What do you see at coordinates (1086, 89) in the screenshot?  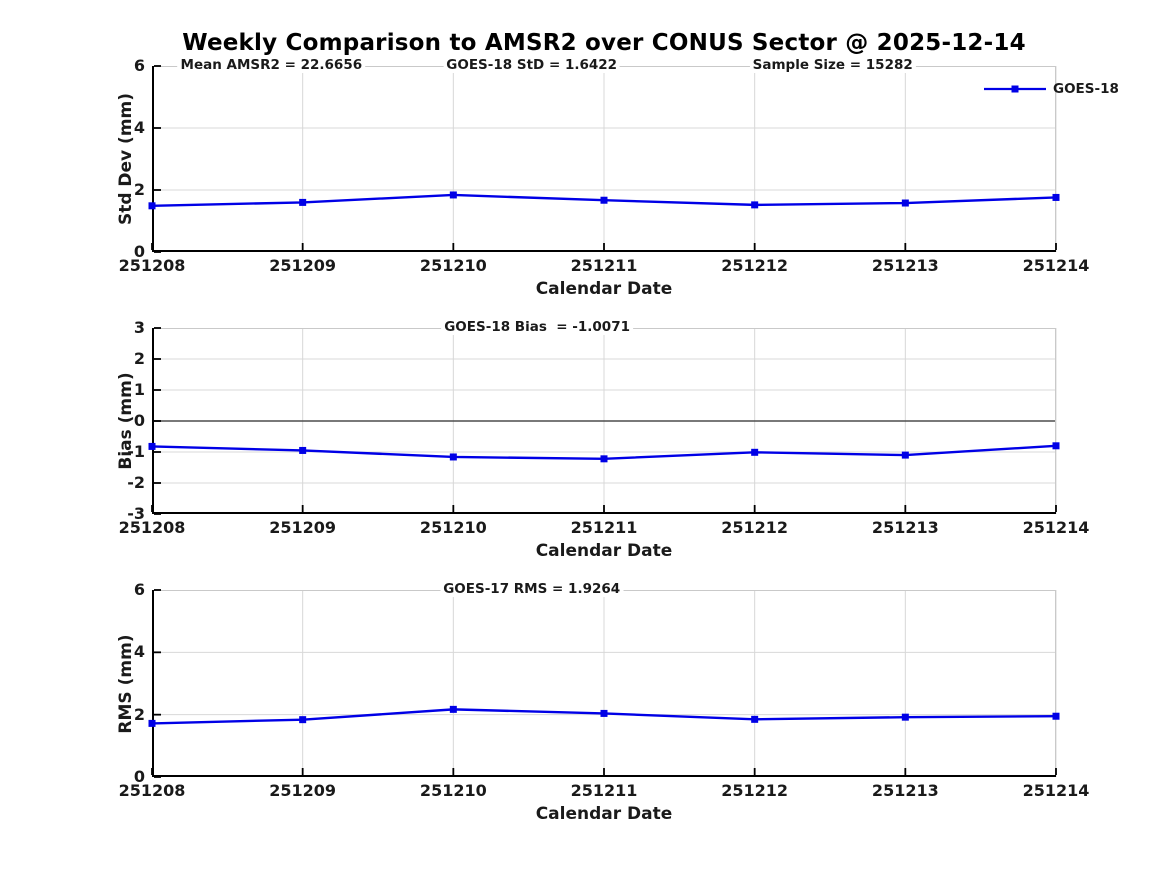 I see `legend-label: GOES-18` at bounding box center [1086, 89].